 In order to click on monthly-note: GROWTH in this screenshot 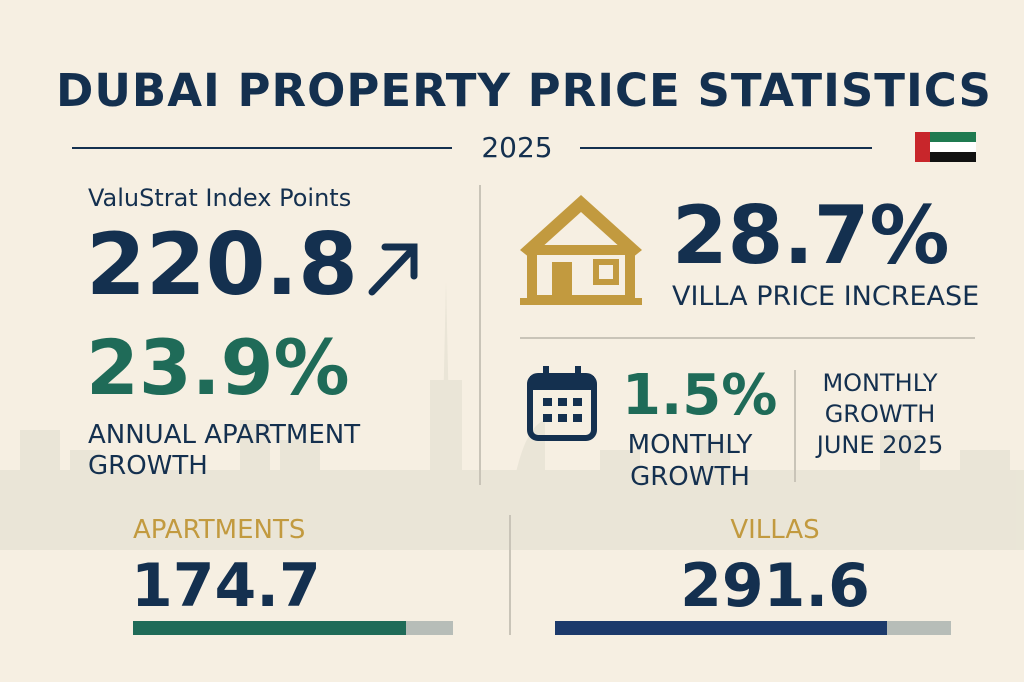, I will do `click(880, 414)`.